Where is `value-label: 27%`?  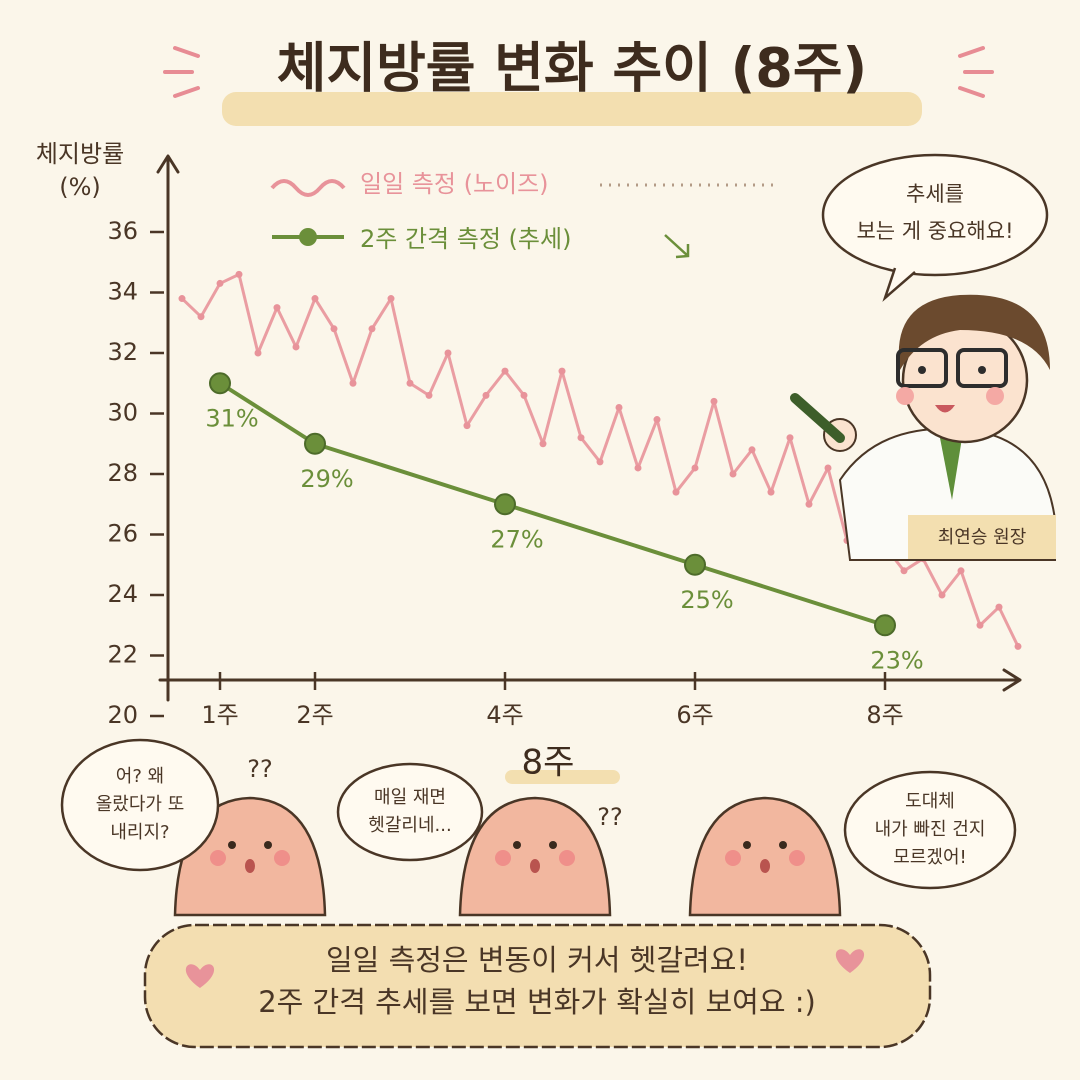
value-label: 27% is located at coordinates (516, 539).